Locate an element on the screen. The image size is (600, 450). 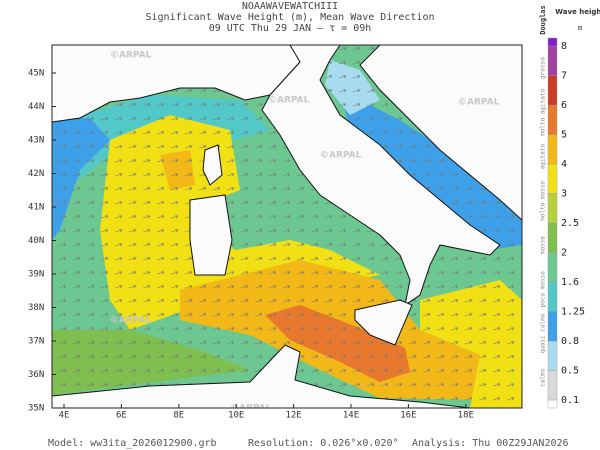
lon-label: 18E is located at coordinates (466, 416).